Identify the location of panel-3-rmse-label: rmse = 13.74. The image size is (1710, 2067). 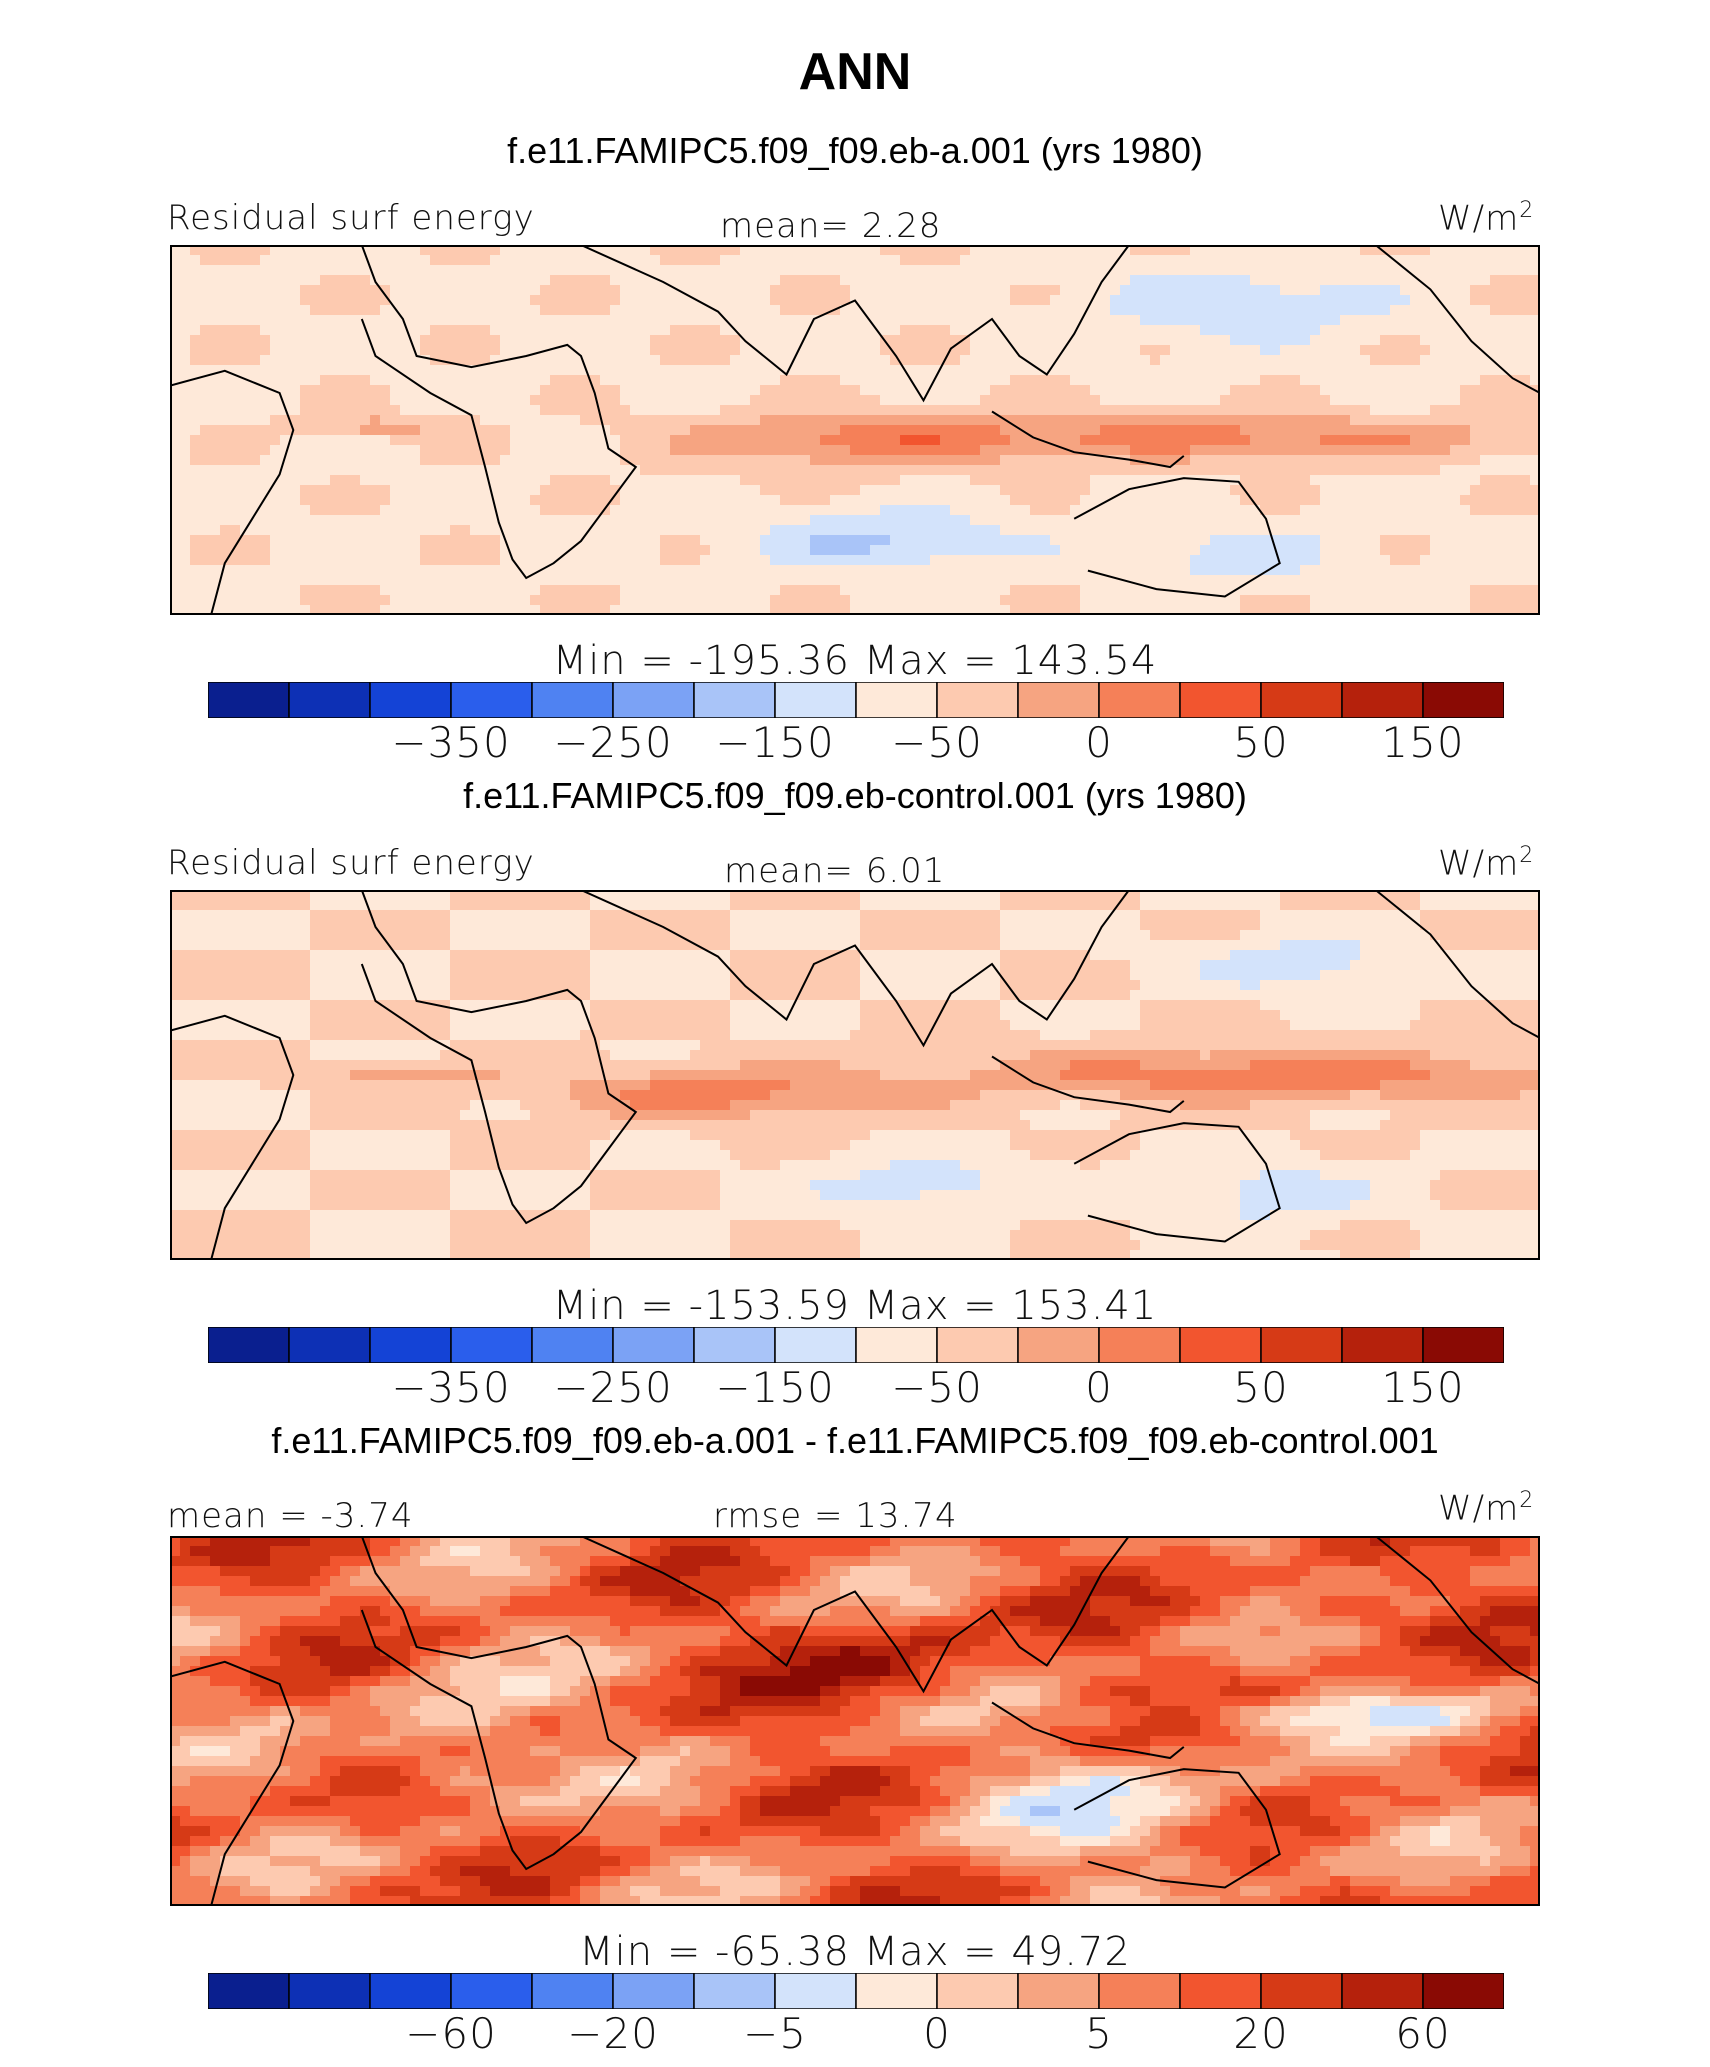
(835, 1516).